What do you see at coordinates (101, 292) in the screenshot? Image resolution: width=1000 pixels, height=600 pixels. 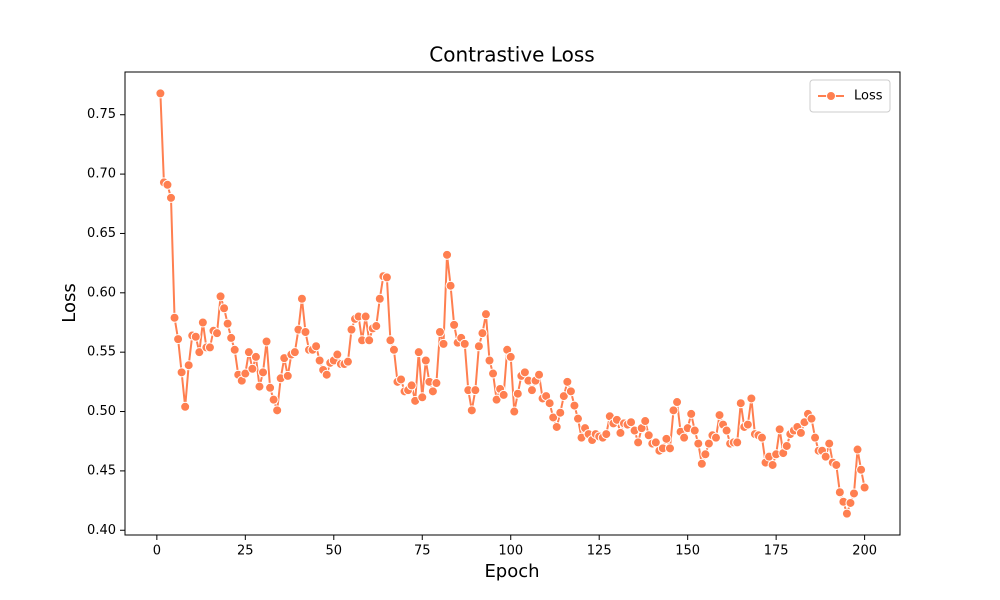 I see `y-tick-label: 0.60` at bounding box center [101, 292].